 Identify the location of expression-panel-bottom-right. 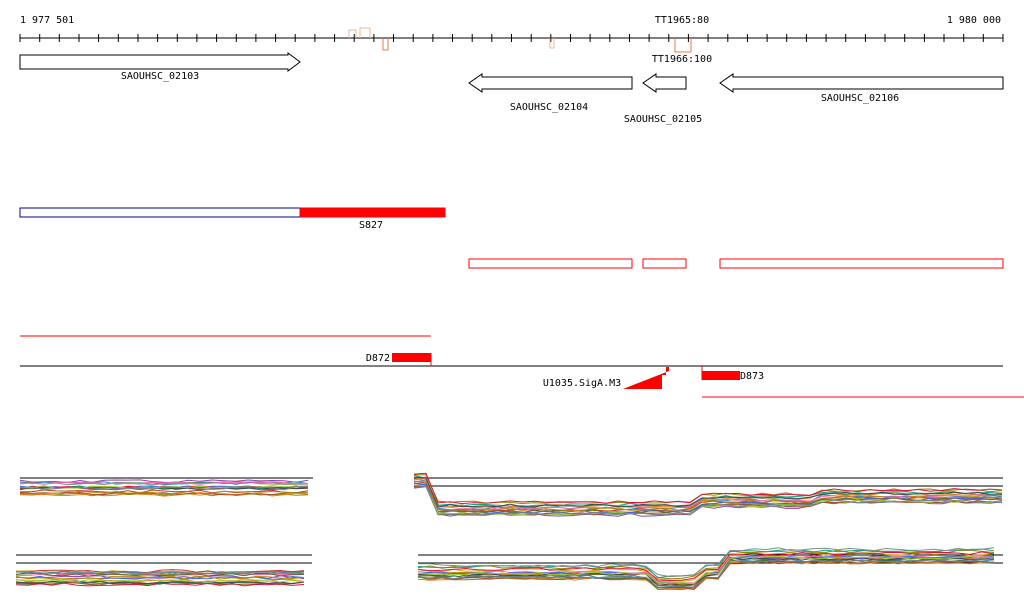
(710, 569).